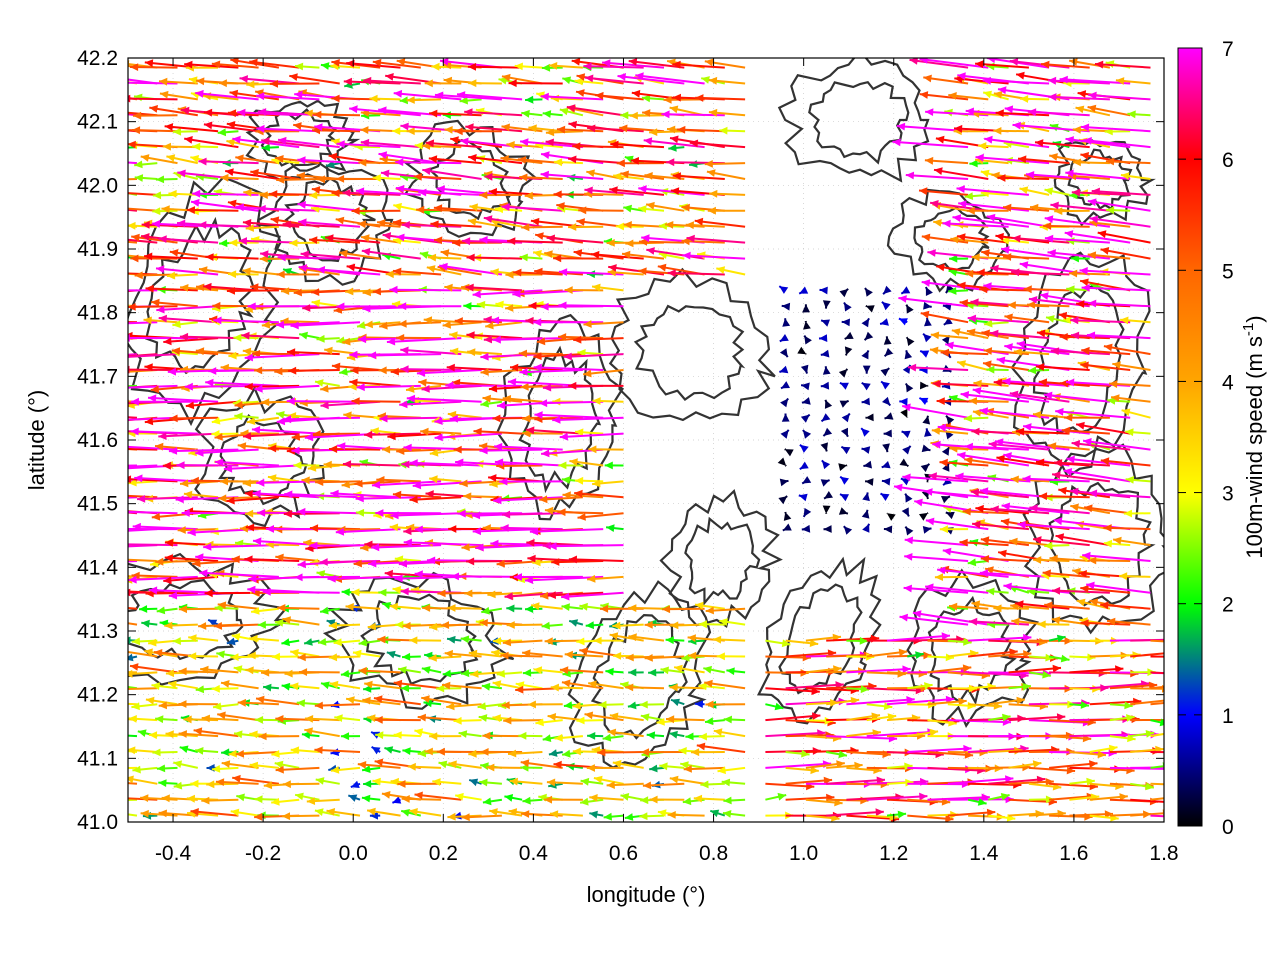 This screenshot has width=1280, height=960. I want to click on terrain-contour-line, so click(692, 344).